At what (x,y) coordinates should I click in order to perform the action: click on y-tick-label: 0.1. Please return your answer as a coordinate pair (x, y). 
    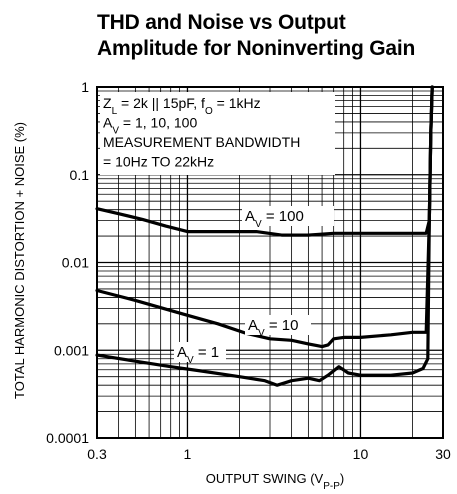
    Looking at the image, I should click on (80, 175).